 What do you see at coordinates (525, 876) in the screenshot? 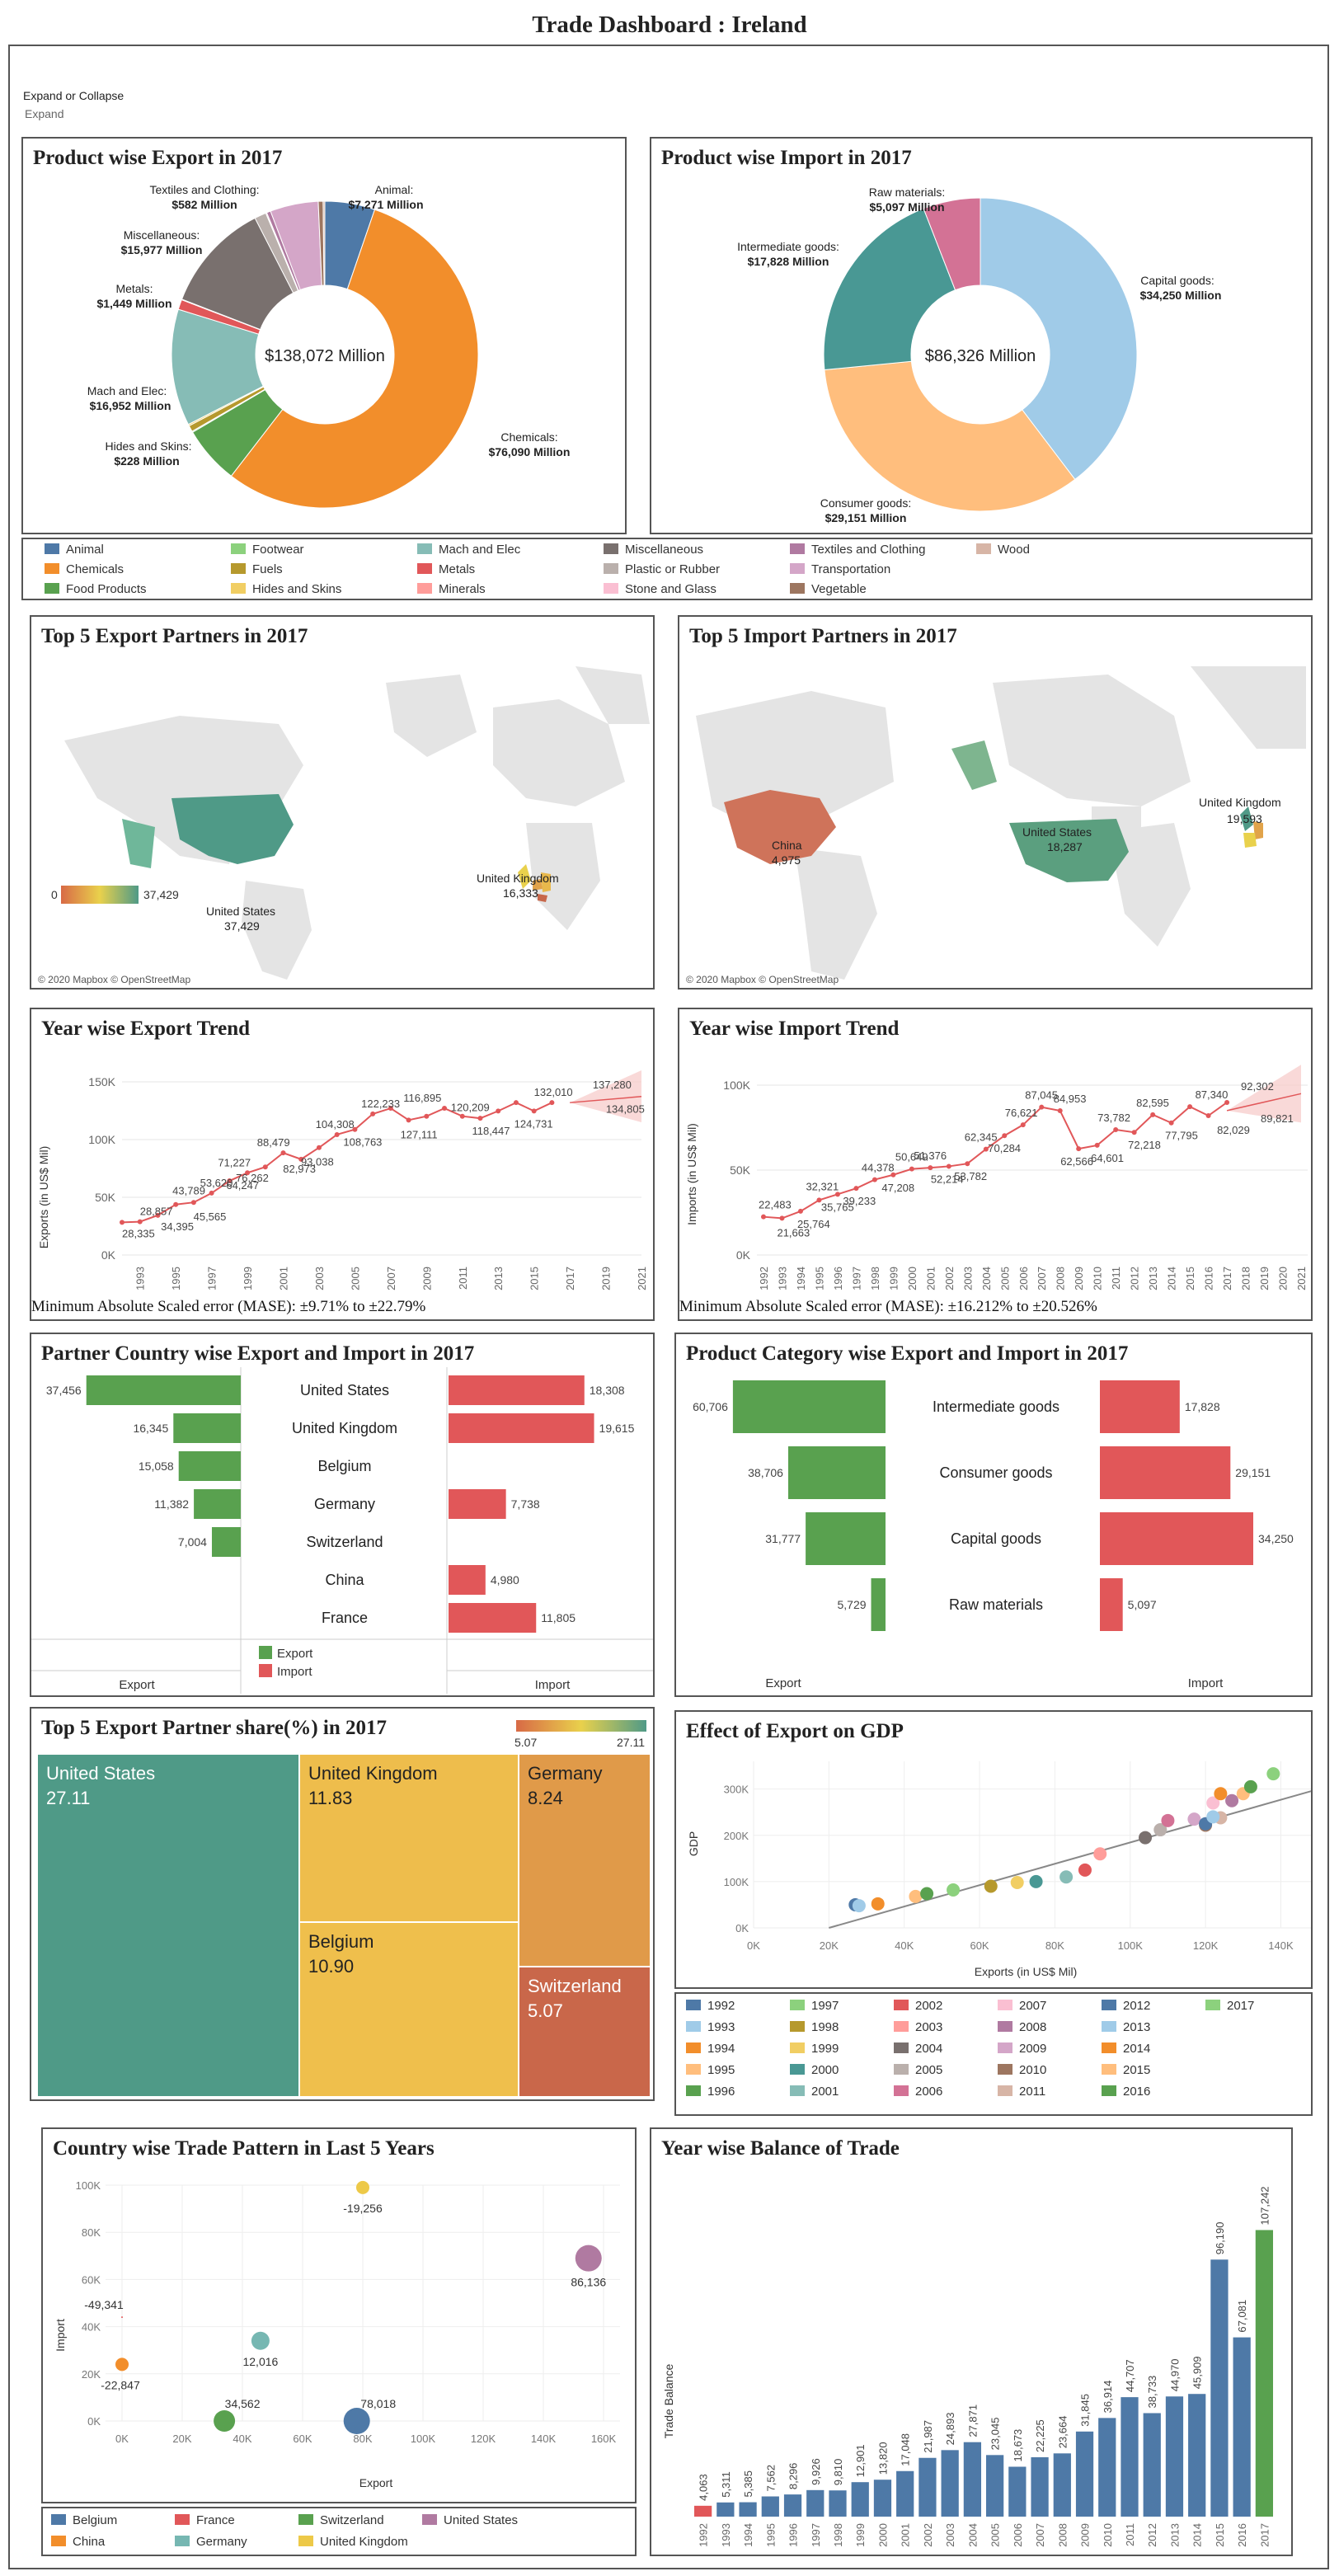
I see `map-uk-export` at bounding box center [525, 876].